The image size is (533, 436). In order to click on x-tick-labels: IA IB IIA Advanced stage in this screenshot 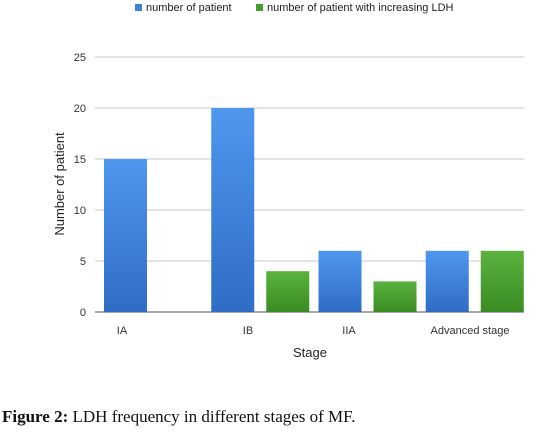, I will do `click(313, 331)`.